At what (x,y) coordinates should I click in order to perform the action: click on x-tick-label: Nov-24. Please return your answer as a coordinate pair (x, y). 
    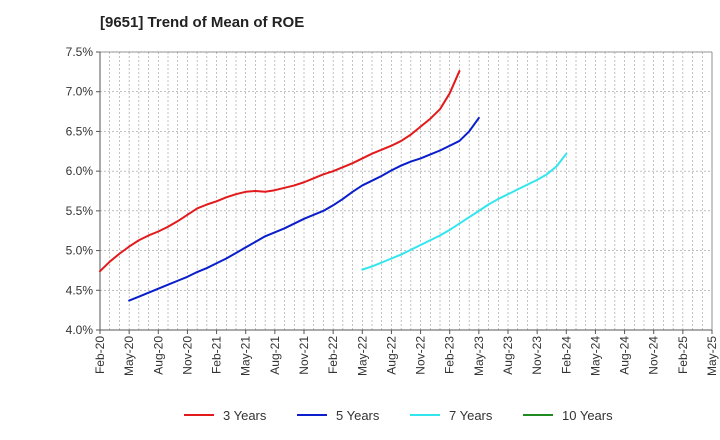
    Looking at the image, I should click on (654, 355).